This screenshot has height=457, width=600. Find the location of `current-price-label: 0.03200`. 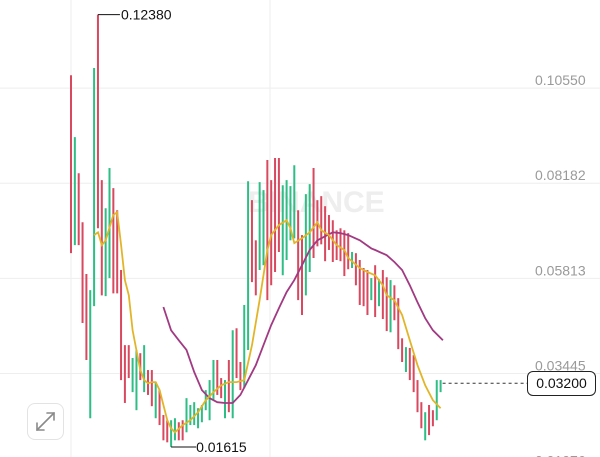

current-price-label: 0.03200 is located at coordinates (561, 383).